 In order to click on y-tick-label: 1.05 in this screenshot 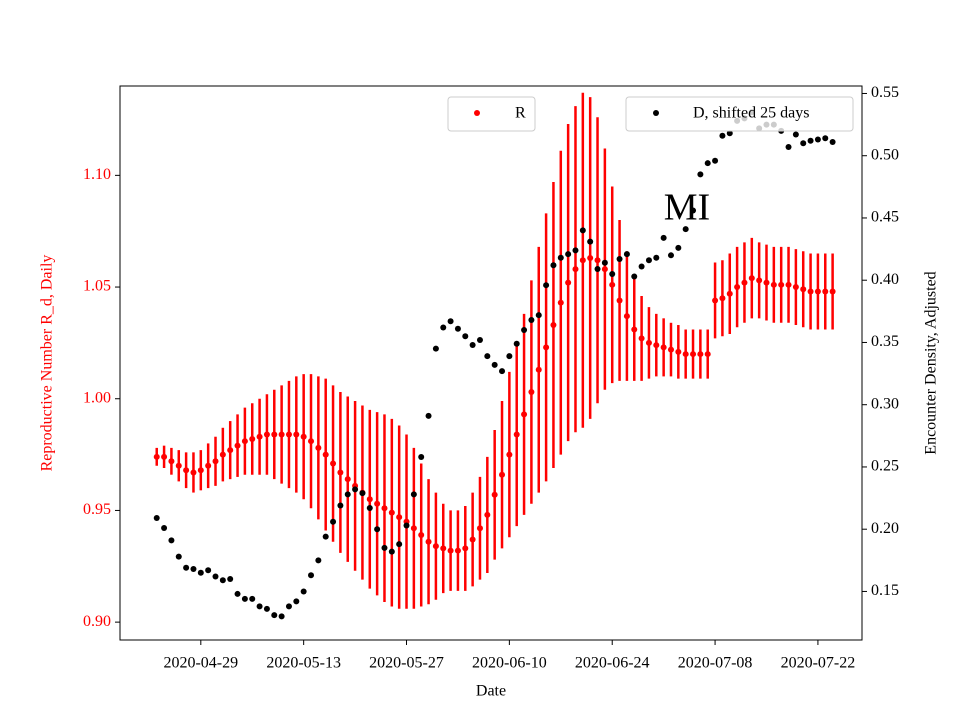, I will do `click(97, 286)`.